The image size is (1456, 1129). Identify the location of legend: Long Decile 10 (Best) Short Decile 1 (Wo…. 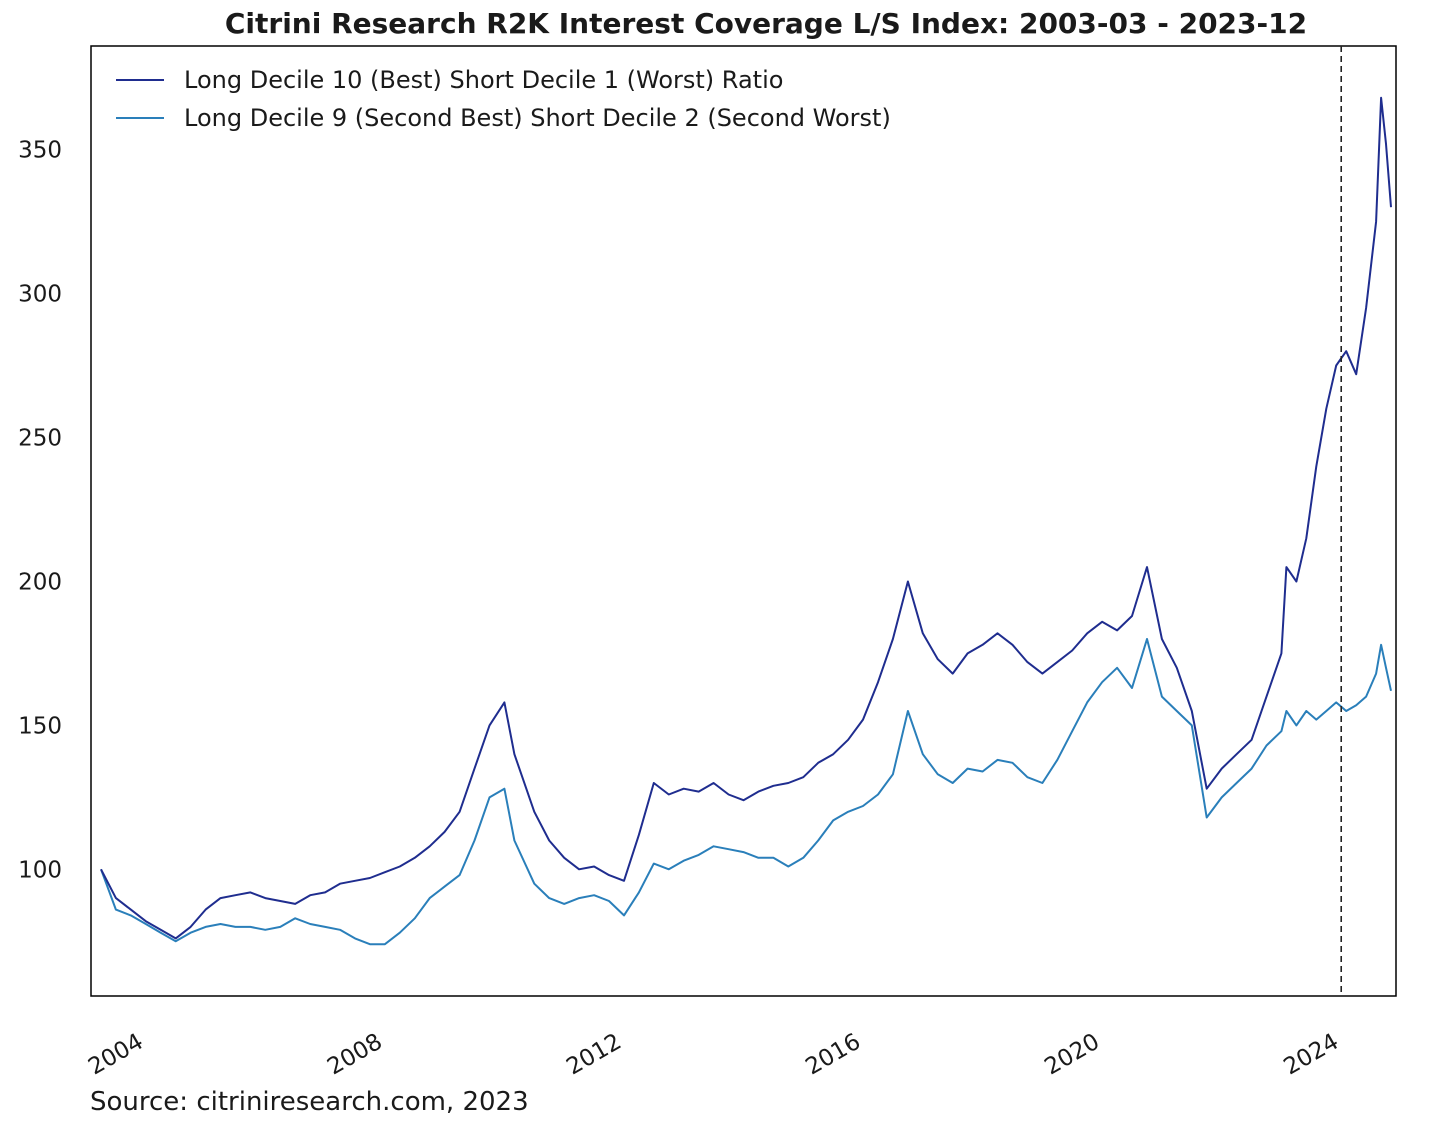
(503, 99).